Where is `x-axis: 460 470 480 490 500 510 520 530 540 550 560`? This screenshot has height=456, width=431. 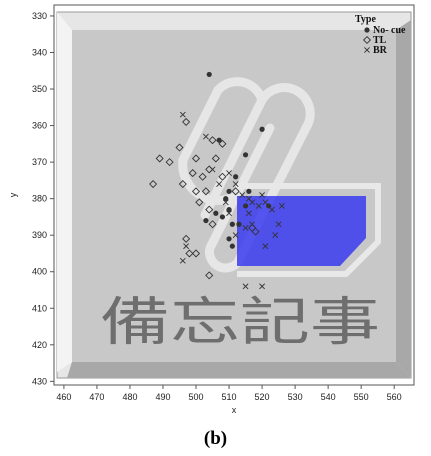
x-axis: 460 470 480 490 500 510 520 530 540 550 560 is located at coordinates (229, 393).